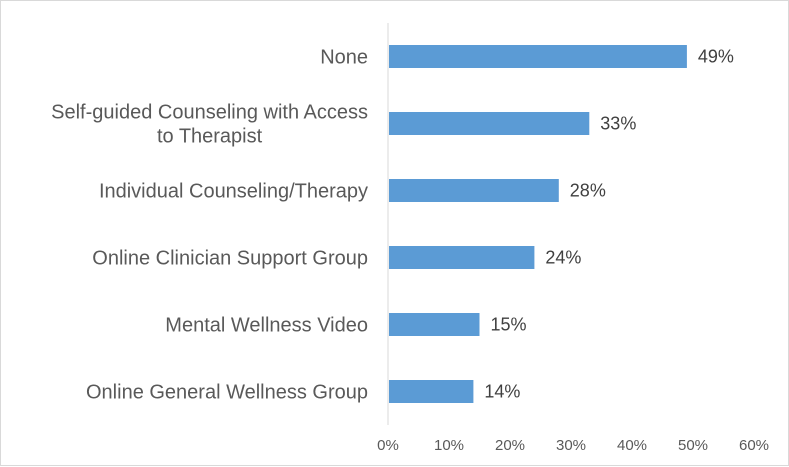 The width and height of the screenshot is (789, 467). I want to click on category-label-line: Self-guided Counseling with Access, so click(209, 113).